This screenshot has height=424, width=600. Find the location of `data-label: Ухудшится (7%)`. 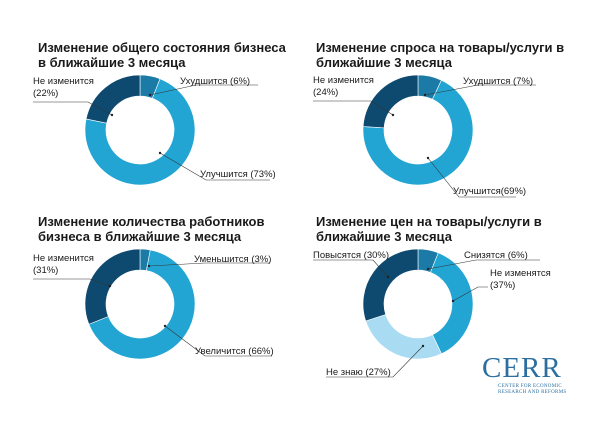

data-label: Ухудшится (7%) is located at coordinates (498, 81).